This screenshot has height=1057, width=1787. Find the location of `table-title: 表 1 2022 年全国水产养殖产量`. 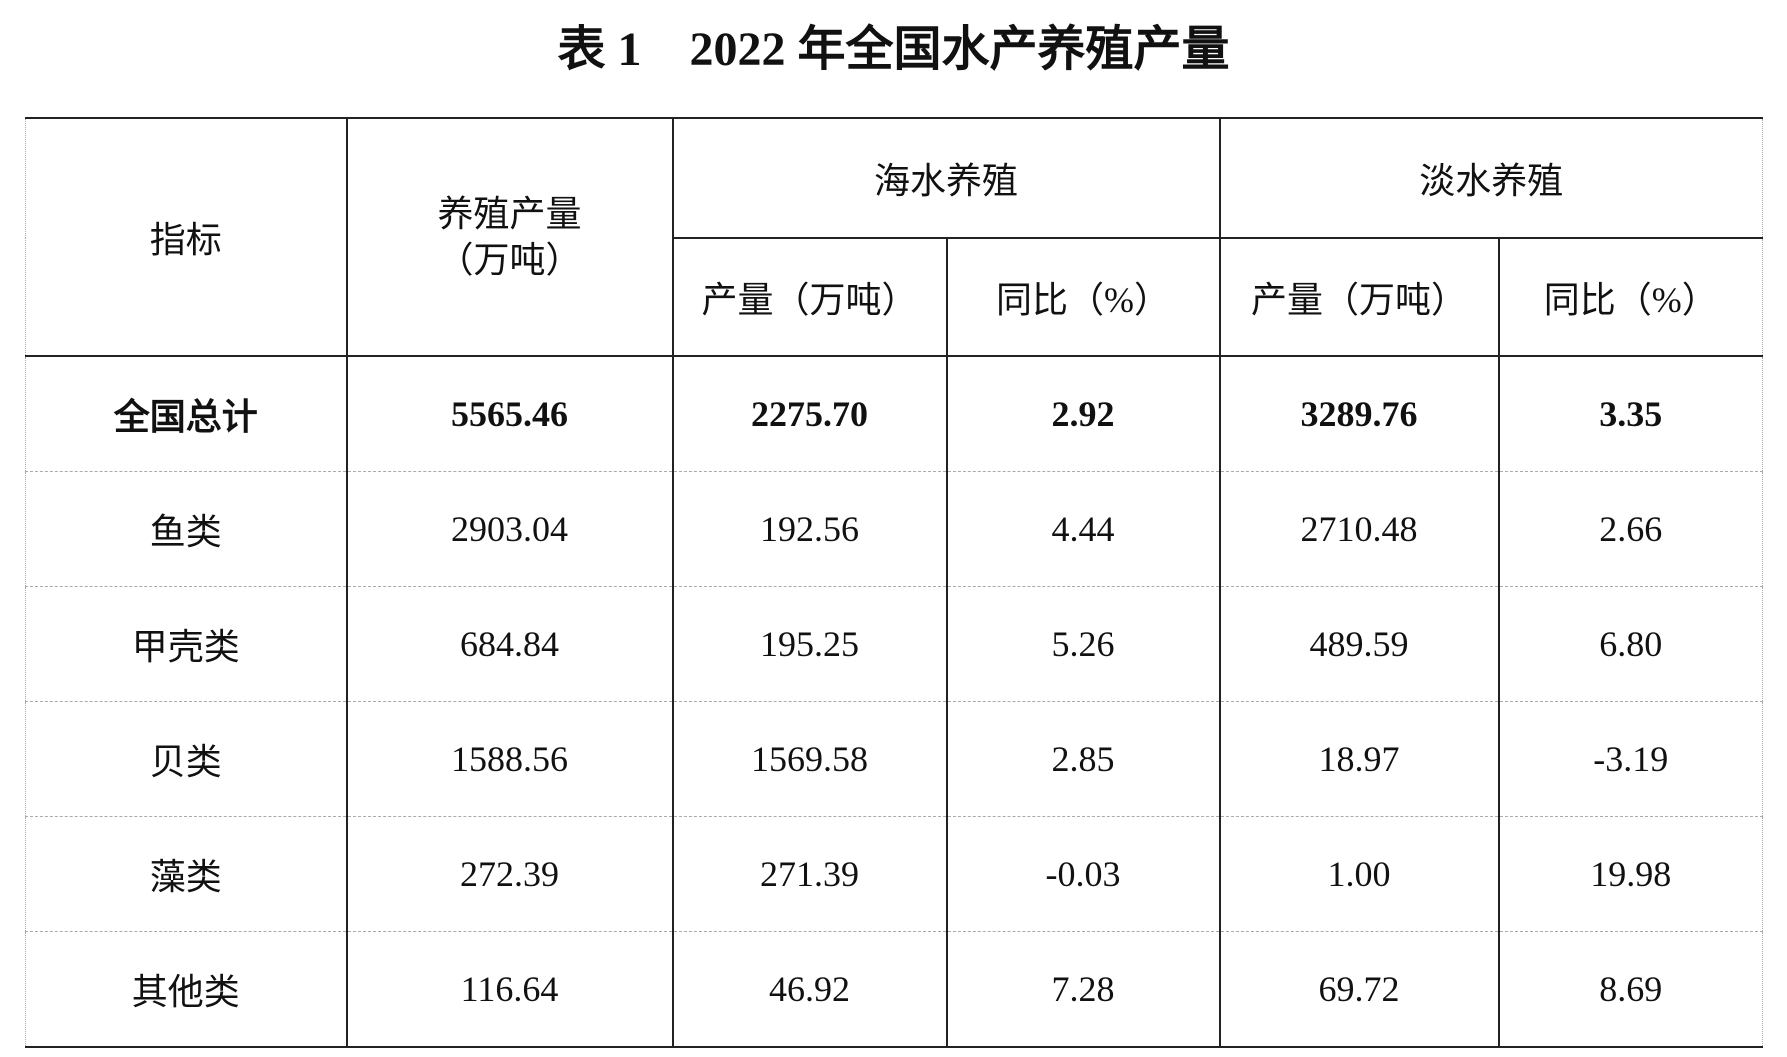

table-title: 表 1 2022 年全国水产养殖产量 is located at coordinates (893, 49).